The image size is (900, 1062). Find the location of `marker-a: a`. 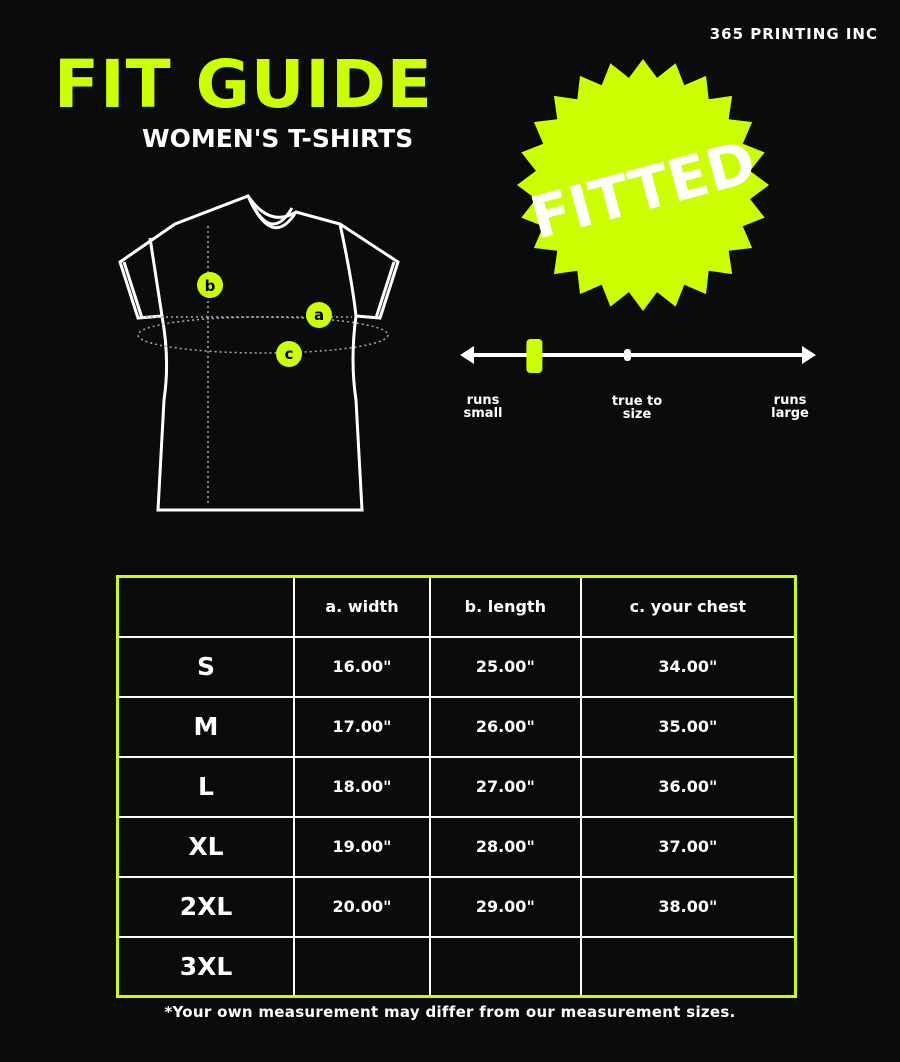

marker-a: a is located at coordinates (319, 315).